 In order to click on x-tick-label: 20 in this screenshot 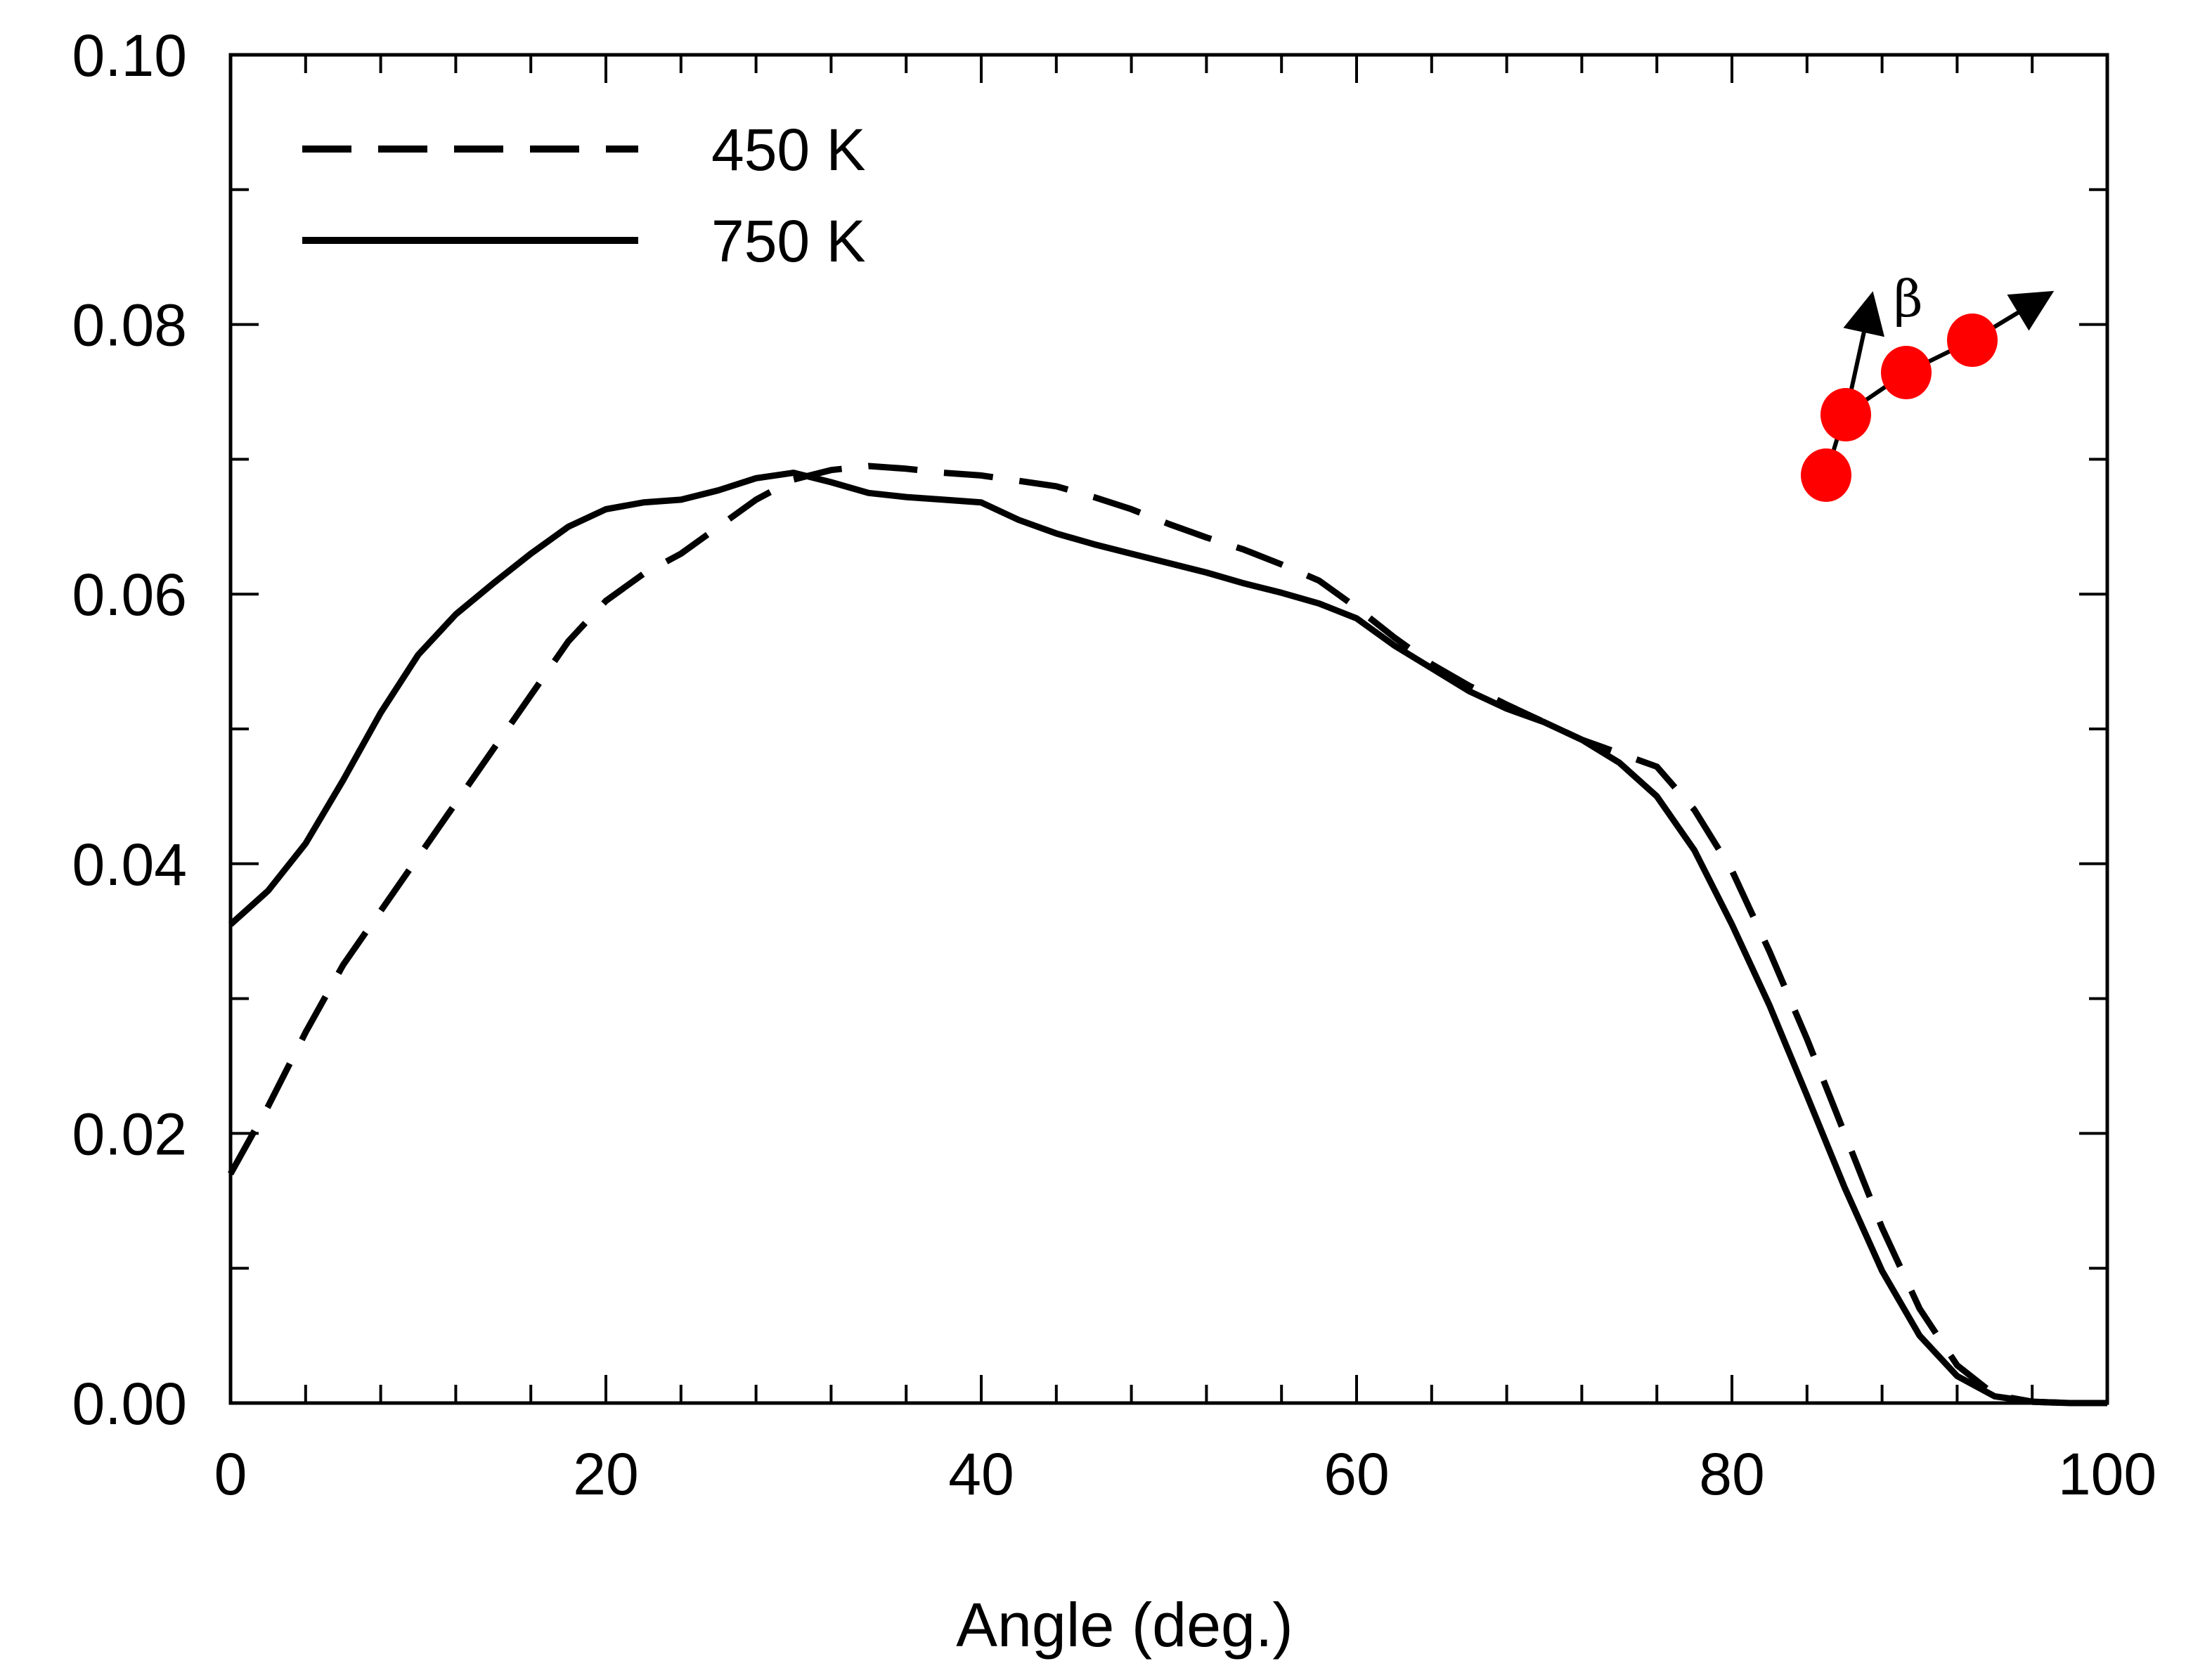, I will do `click(605, 1474)`.